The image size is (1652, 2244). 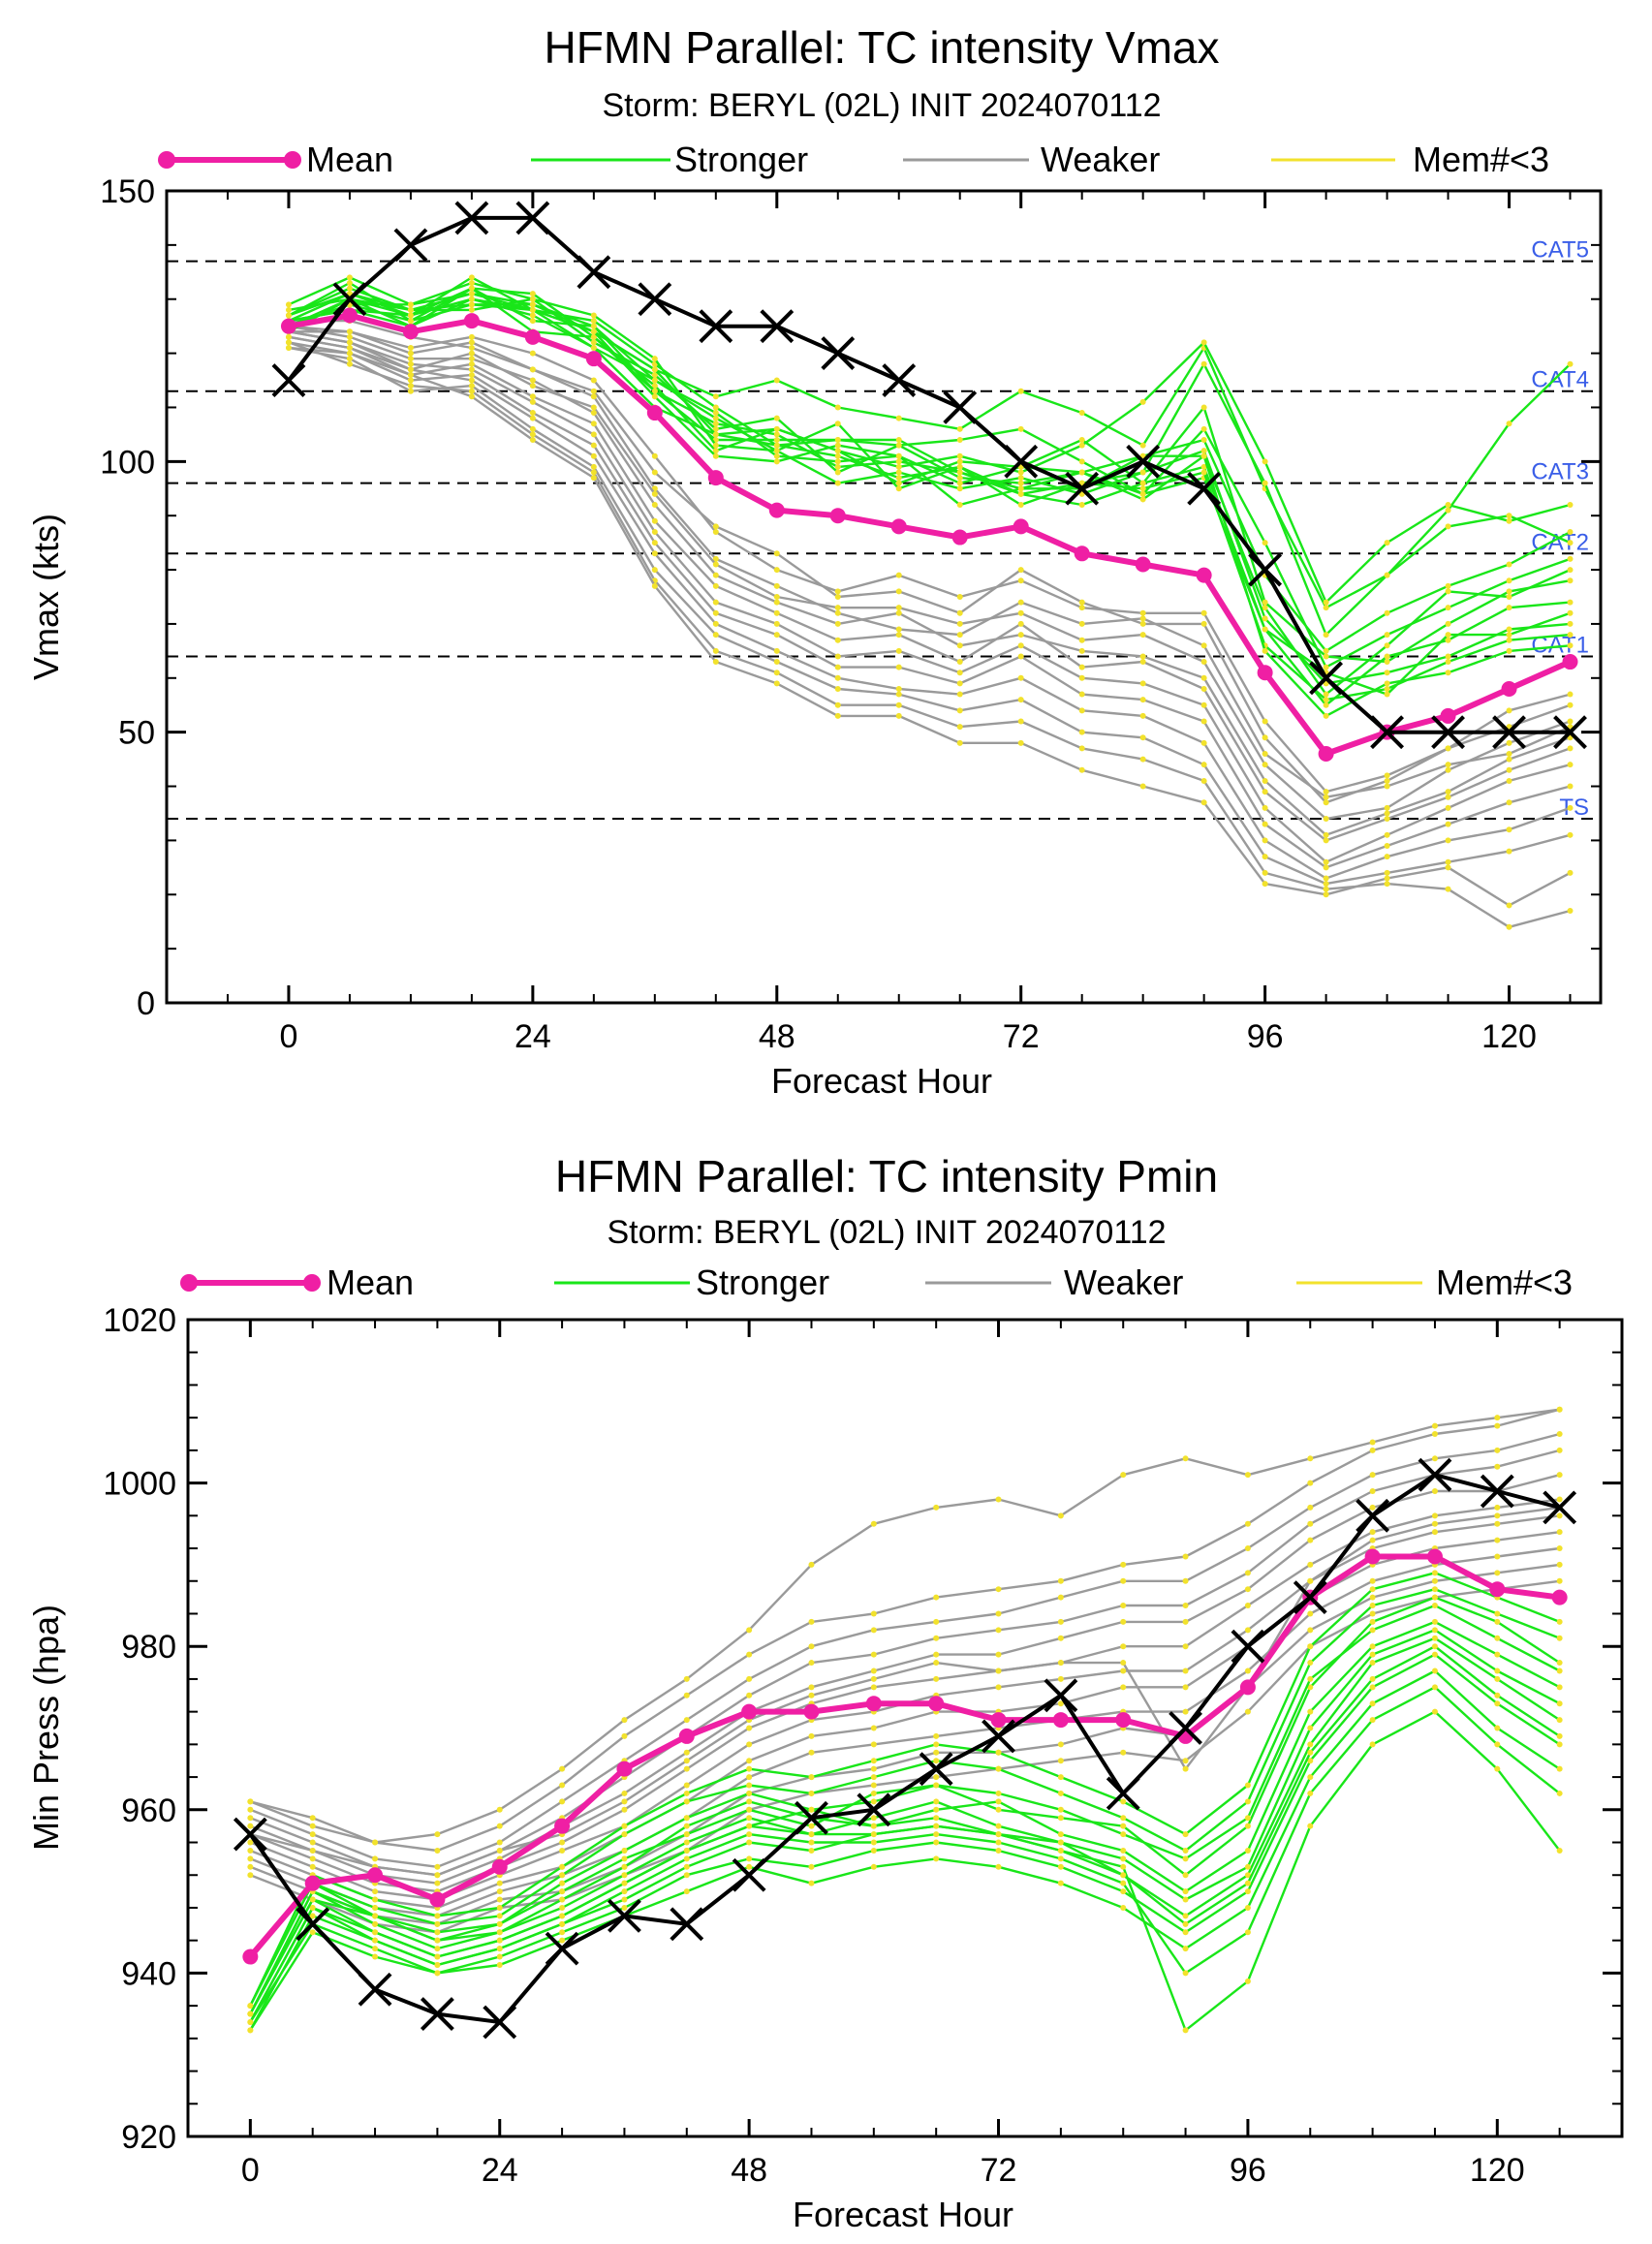 I want to click on x-tick-label: 120, so click(x=1497, y=2170).